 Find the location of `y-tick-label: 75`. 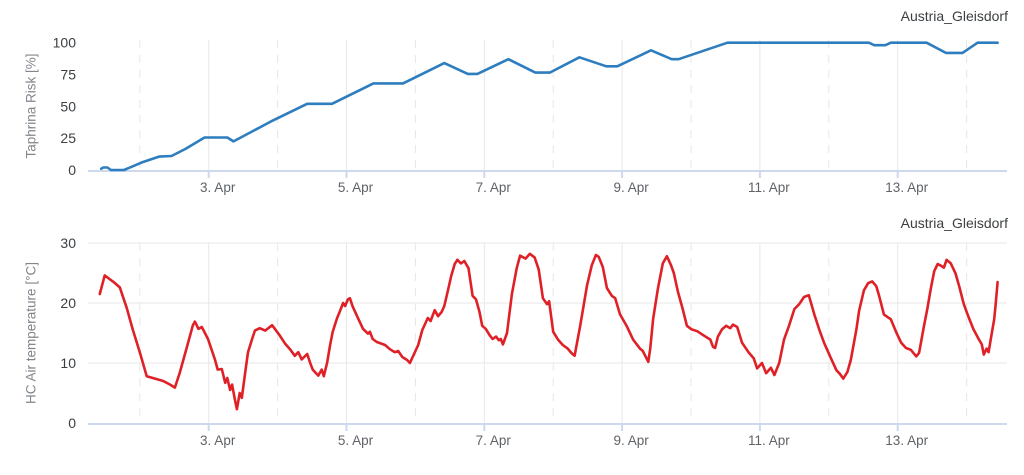

y-tick-label: 75 is located at coordinates (68, 75).